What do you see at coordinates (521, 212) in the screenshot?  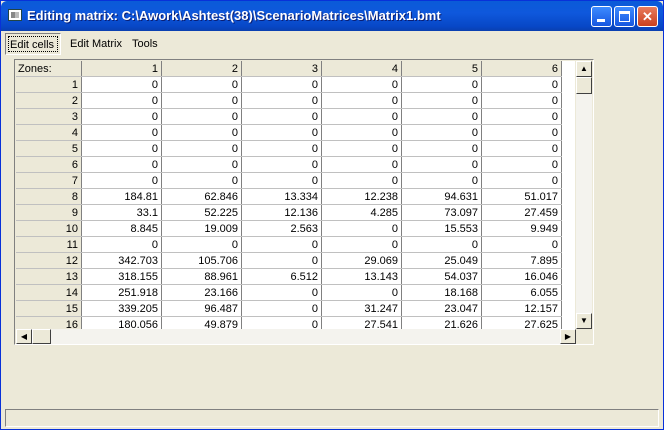 I see `matrix-cell: 27.459` at bounding box center [521, 212].